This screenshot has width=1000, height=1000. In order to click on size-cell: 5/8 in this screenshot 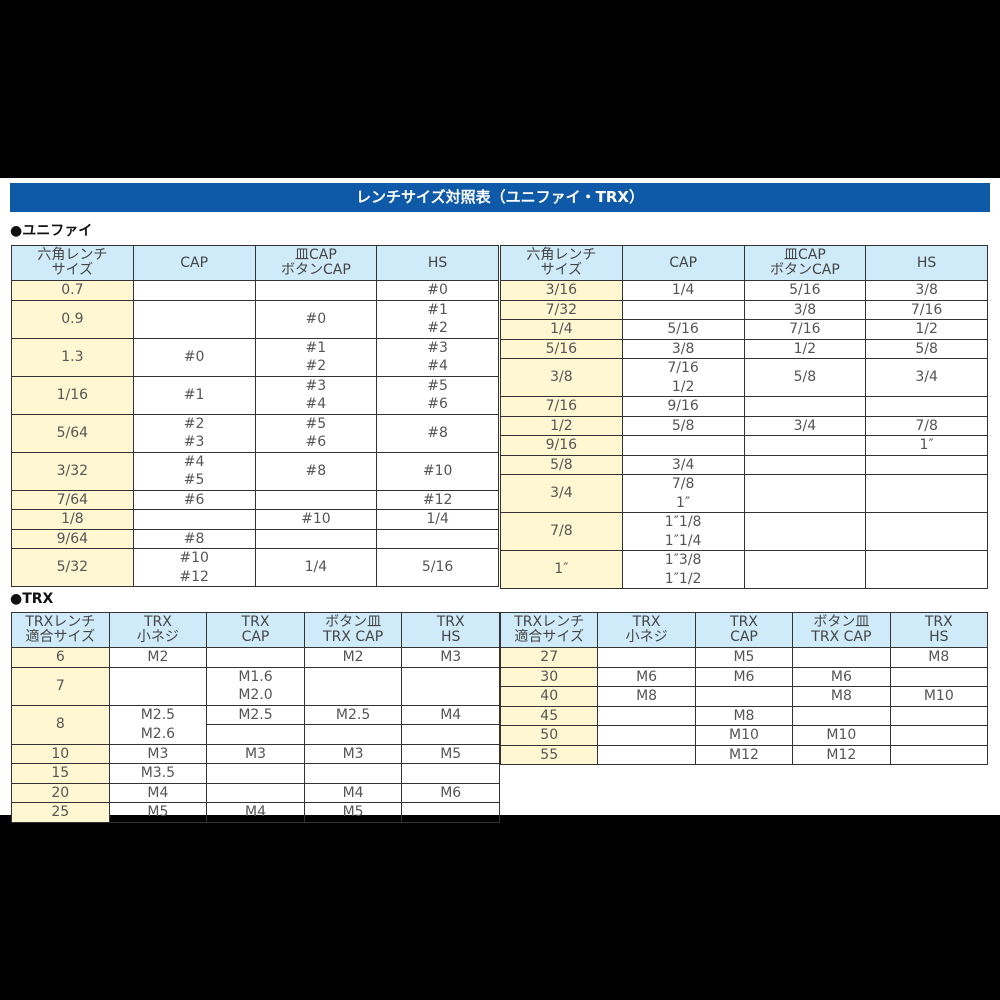, I will do `click(561, 464)`.